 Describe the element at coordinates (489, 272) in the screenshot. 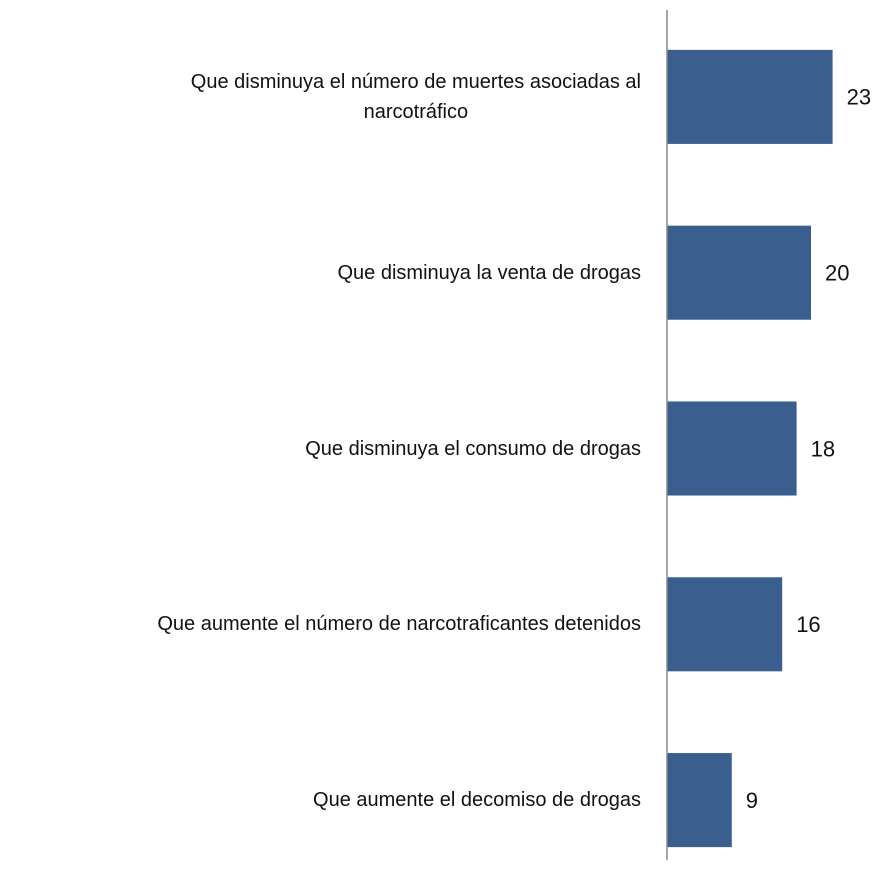

I see `category-label: Que disminuya la venta de drogas` at that location.